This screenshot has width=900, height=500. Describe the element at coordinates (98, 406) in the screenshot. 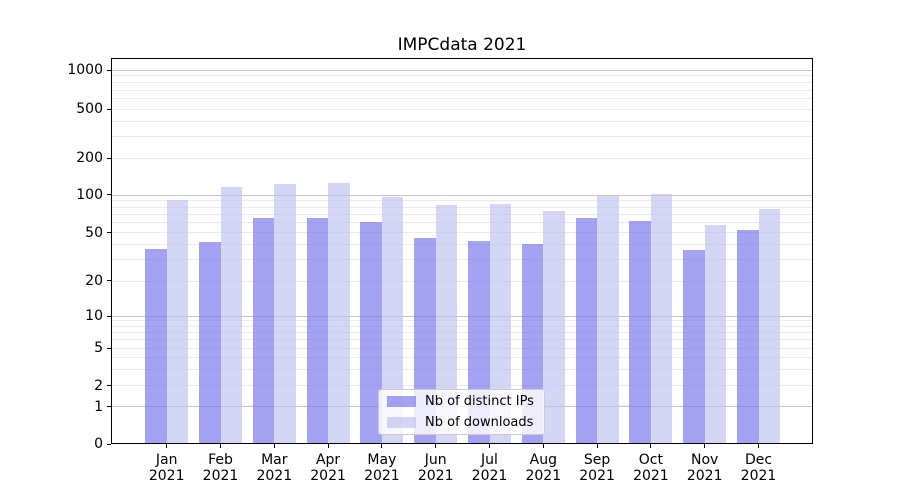

I see `y-tick-label-1: 1` at that location.